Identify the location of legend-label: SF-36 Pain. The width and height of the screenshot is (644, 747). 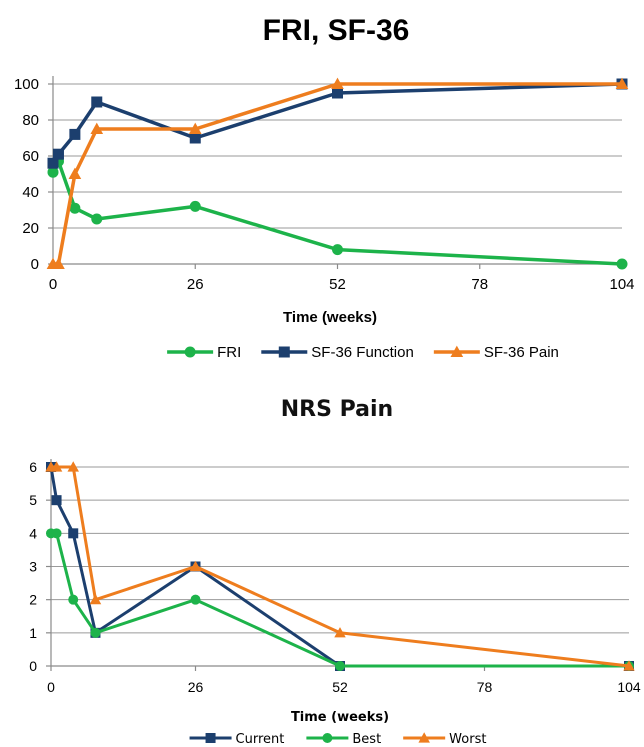
(521, 352).